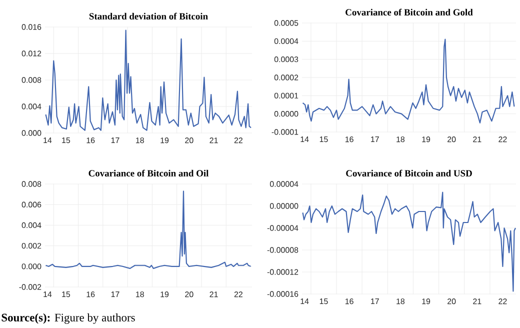 This screenshot has height=328, width=520. What do you see at coordinates (148, 16) in the screenshot?
I see `chart-title: Standard deviation of Bitcoin` at bounding box center [148, 16].